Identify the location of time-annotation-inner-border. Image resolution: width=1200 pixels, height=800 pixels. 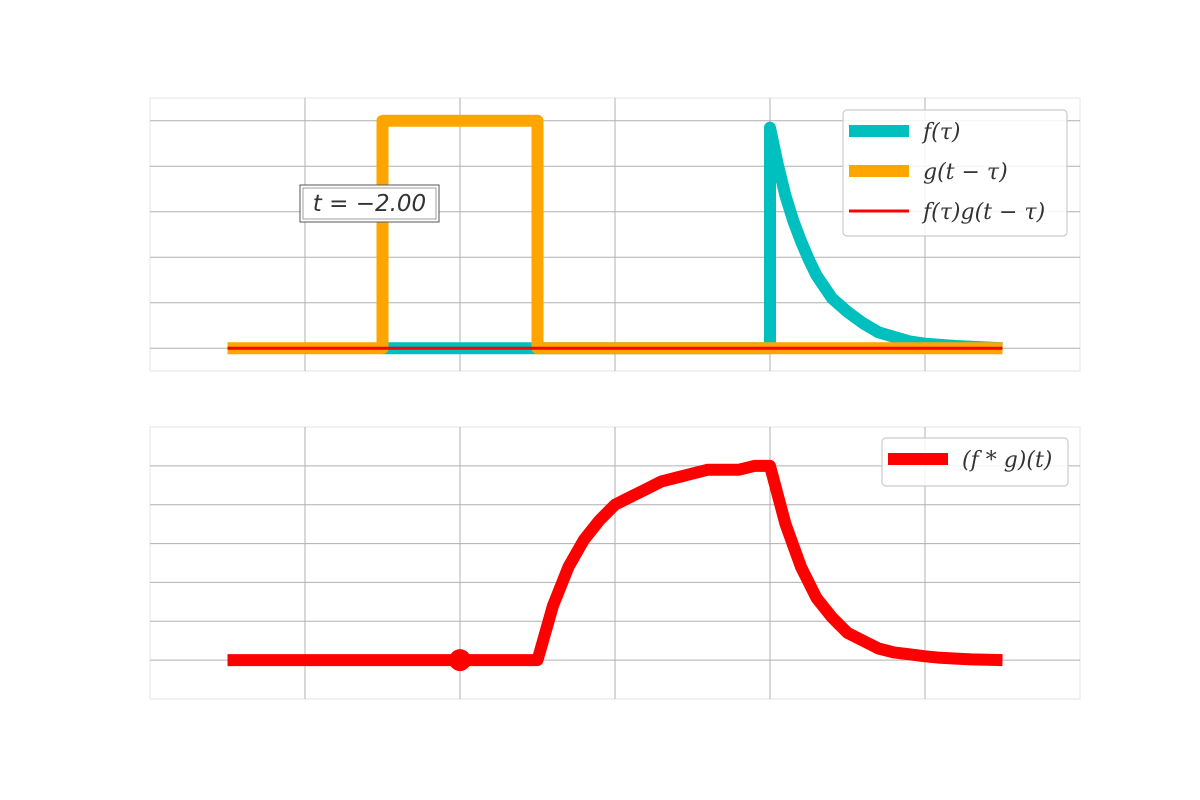
(369, 203).